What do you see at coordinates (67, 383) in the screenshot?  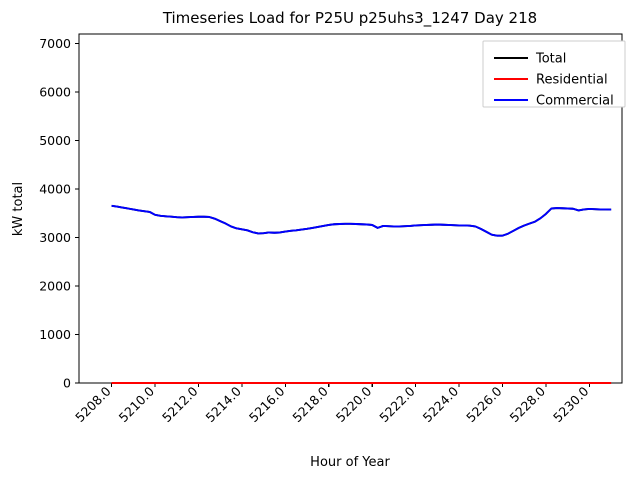 I see `y-tick-label: 0` at bounding box center [67, 383].